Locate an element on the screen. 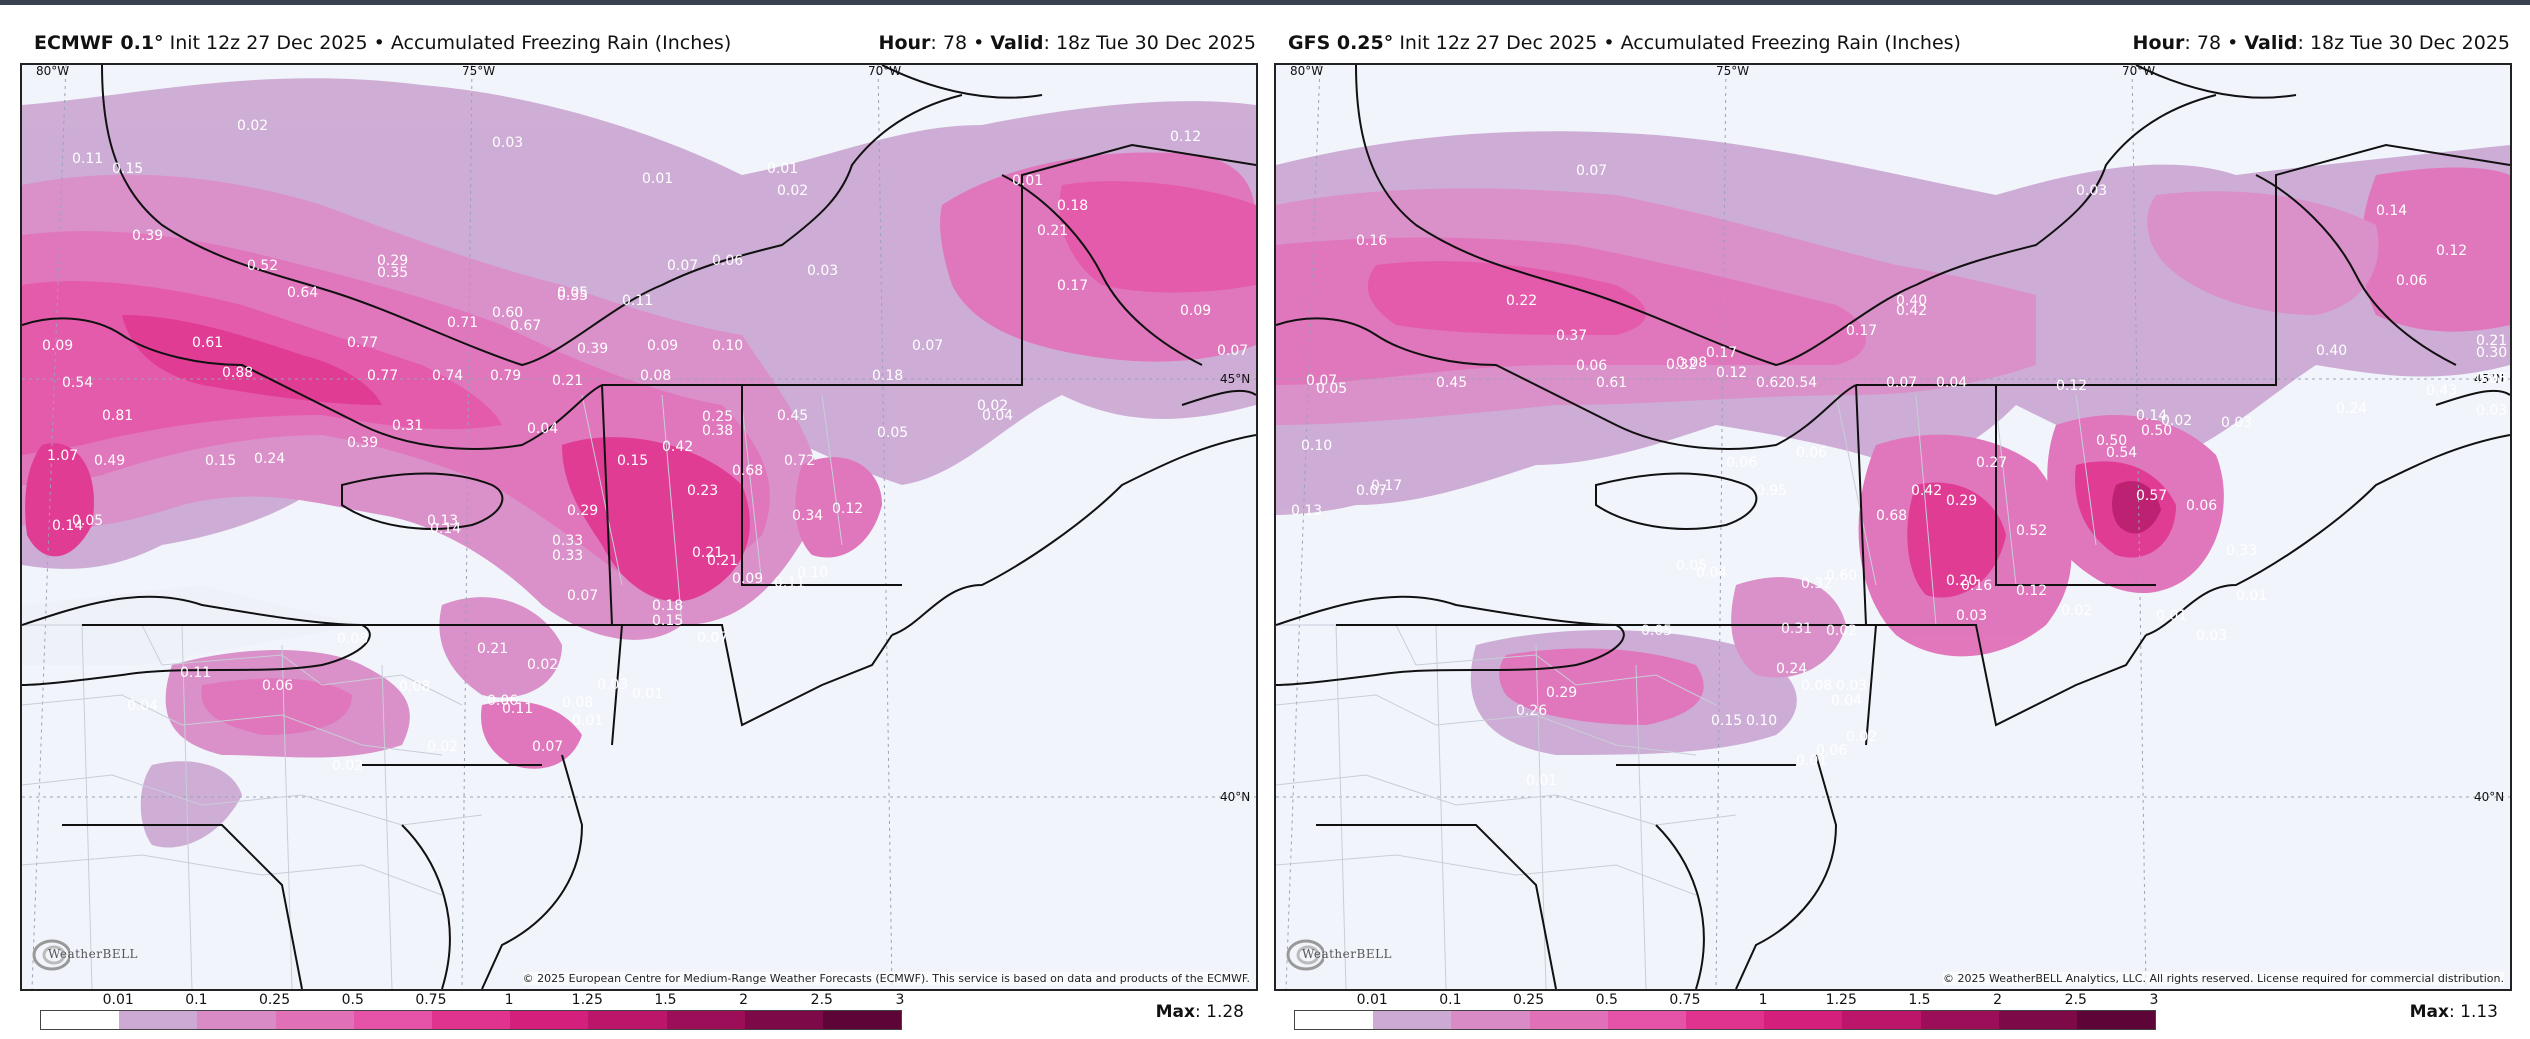 The width and height of the screenshot is (2530, 1039). point-value-label: 0.31 is located at coordinates (1796, 629).